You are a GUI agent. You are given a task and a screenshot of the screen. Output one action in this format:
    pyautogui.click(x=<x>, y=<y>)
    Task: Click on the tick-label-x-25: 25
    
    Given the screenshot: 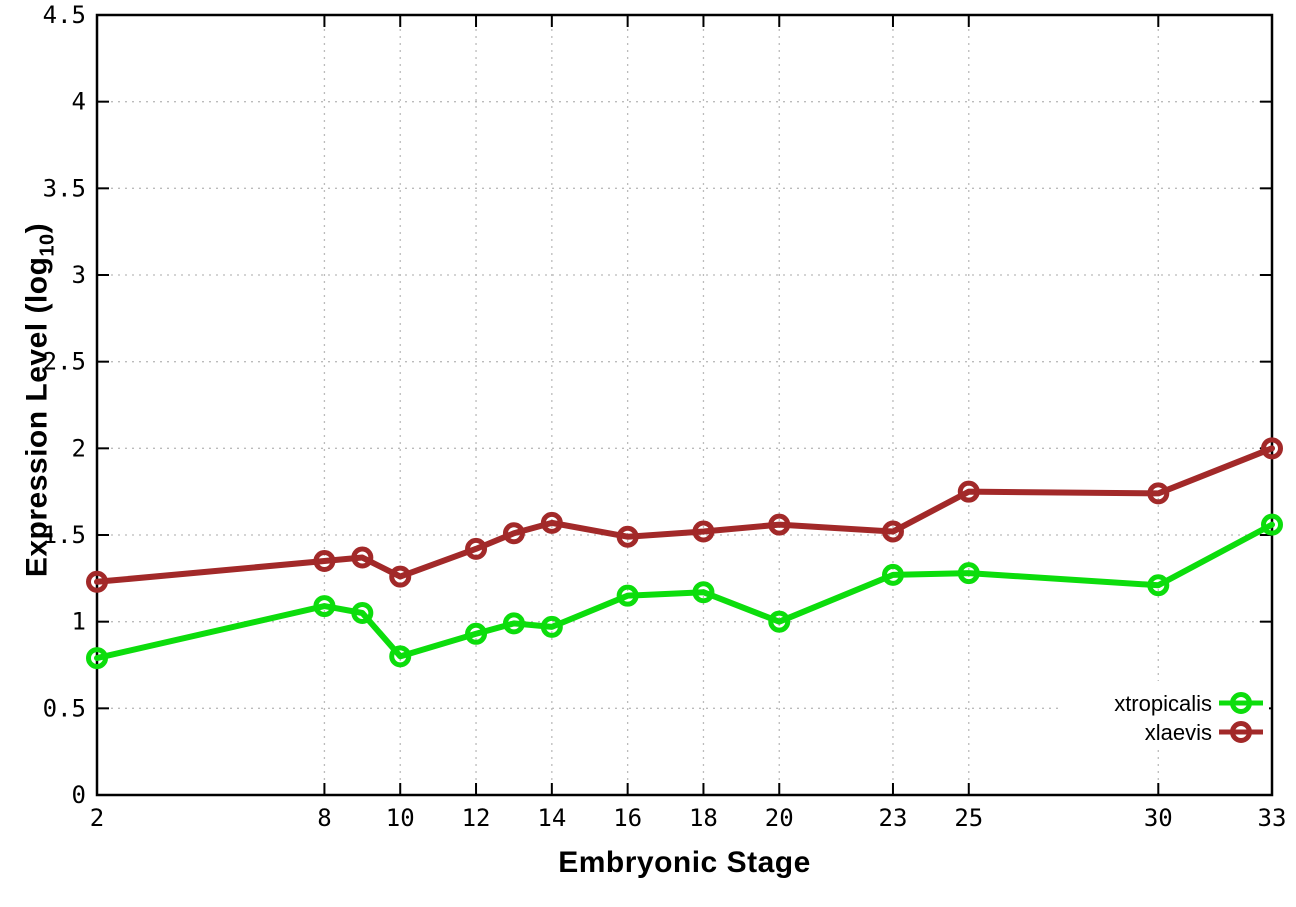 What is the action you would take?
    pyautogui.click(x=968, y=818)
    